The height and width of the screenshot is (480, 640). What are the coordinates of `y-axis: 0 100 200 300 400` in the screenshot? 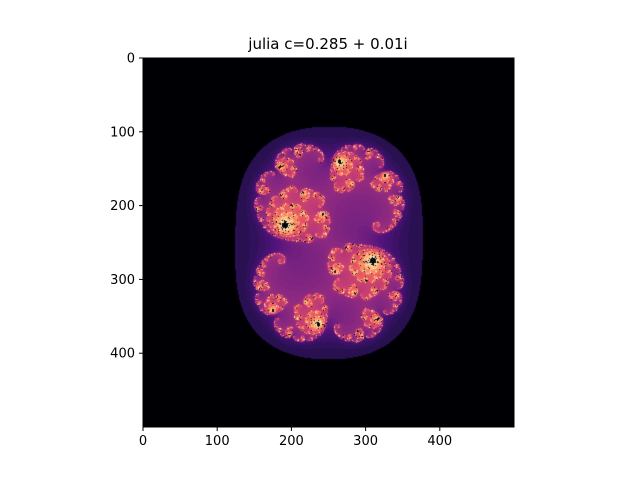 It's located at (126, 207).